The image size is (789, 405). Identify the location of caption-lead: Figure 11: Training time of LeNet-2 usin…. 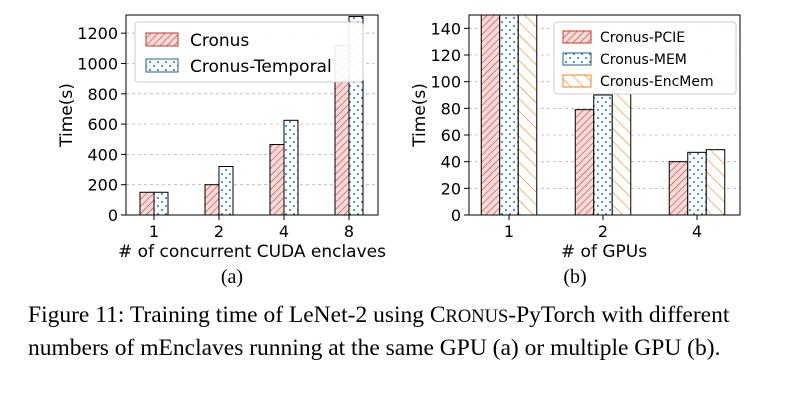
(237, 315).